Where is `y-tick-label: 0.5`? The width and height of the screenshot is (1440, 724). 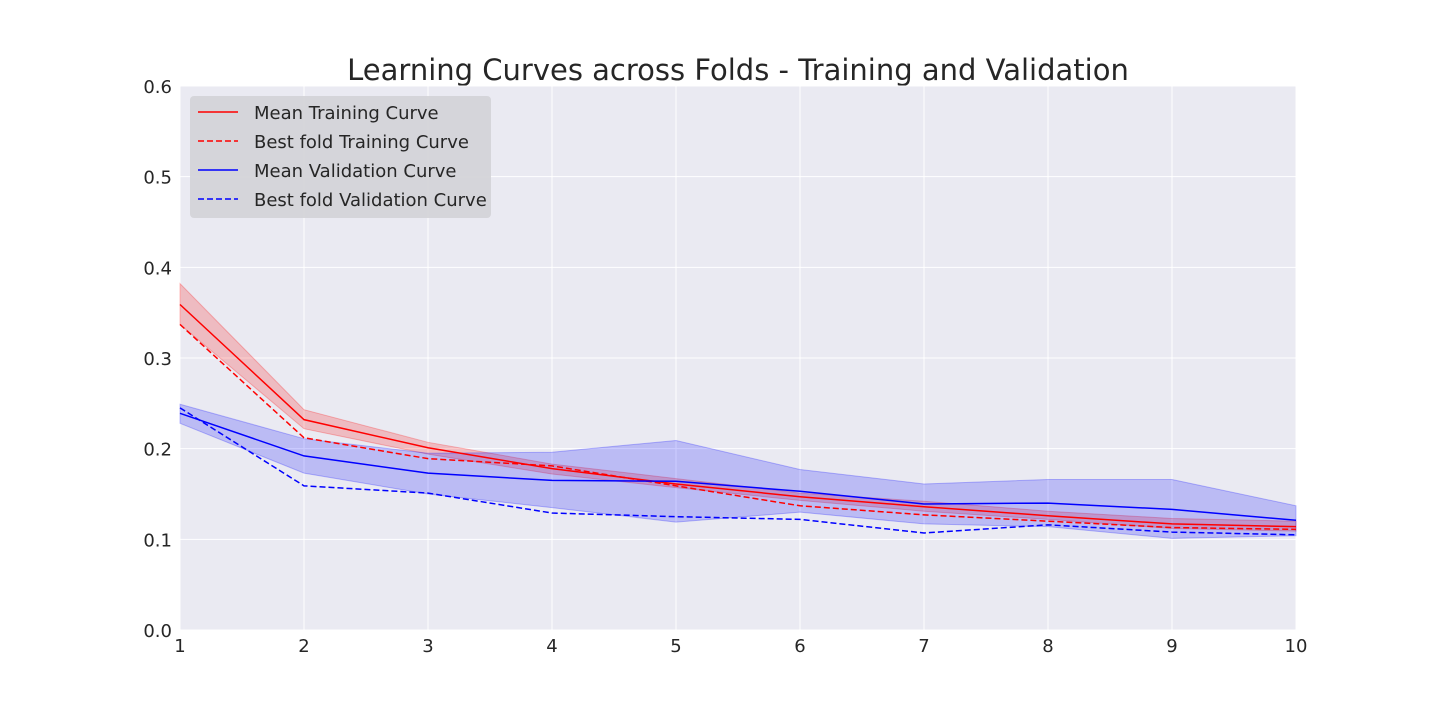 y-tick-label: 0.5 is located at coordinates (157, 178).